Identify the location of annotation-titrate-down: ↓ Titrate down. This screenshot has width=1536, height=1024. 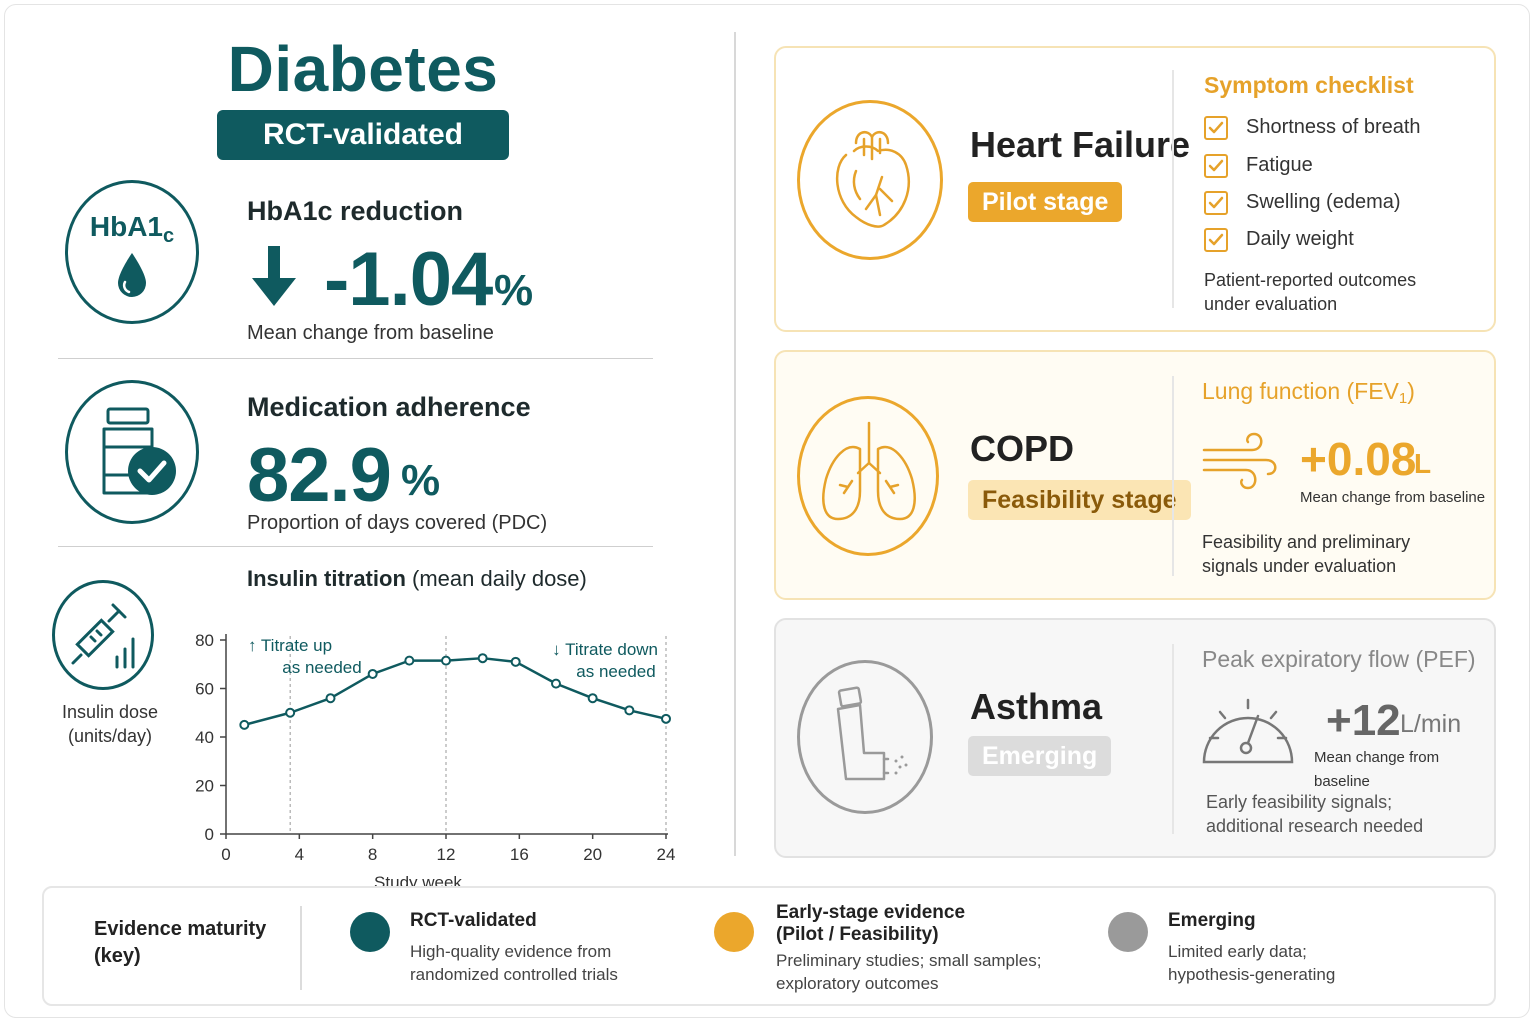
(605, 649).